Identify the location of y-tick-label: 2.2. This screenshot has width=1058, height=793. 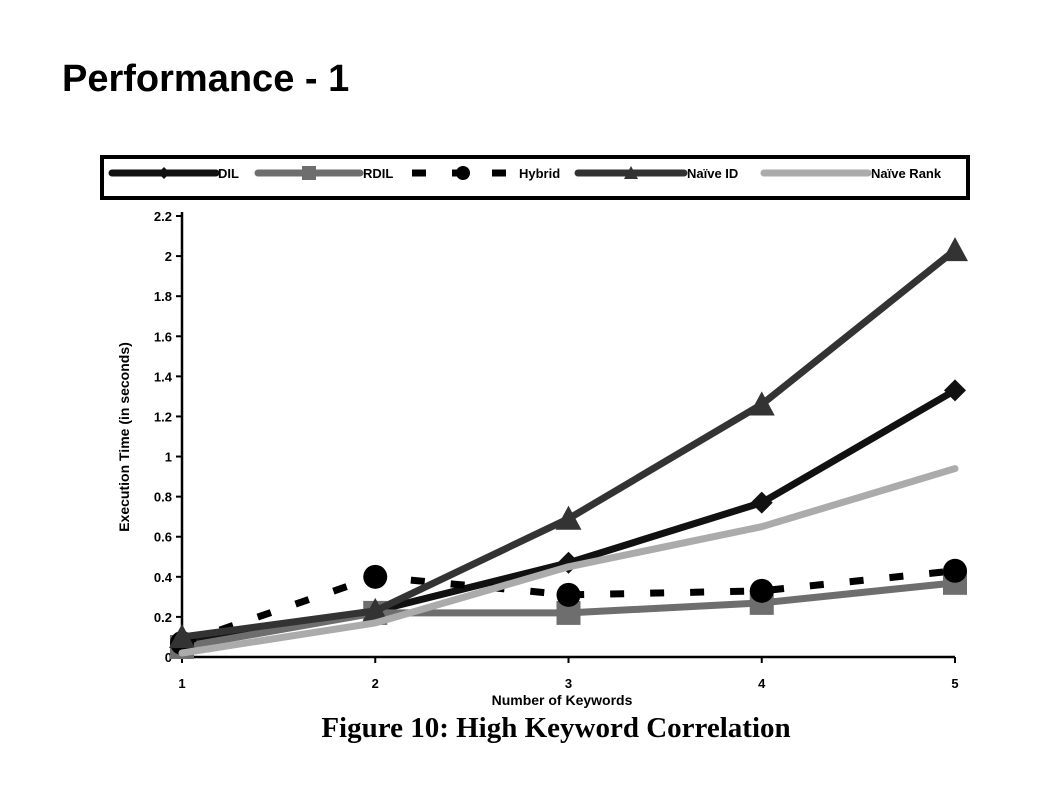
(163, 216).